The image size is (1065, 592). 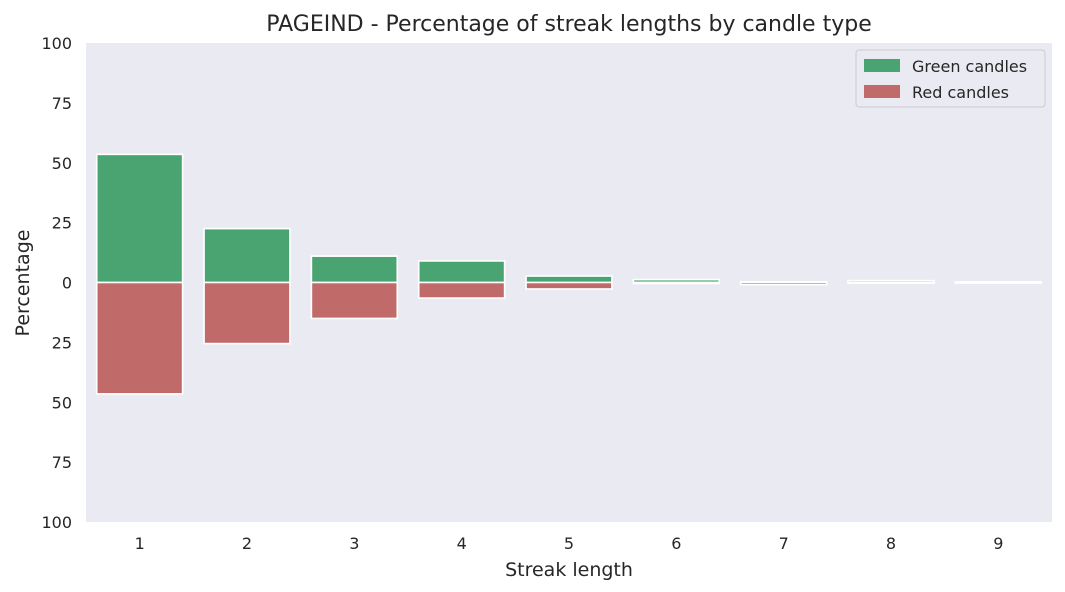 I want to click on x-axis-label: Streak length, so click(x=569, y=570).